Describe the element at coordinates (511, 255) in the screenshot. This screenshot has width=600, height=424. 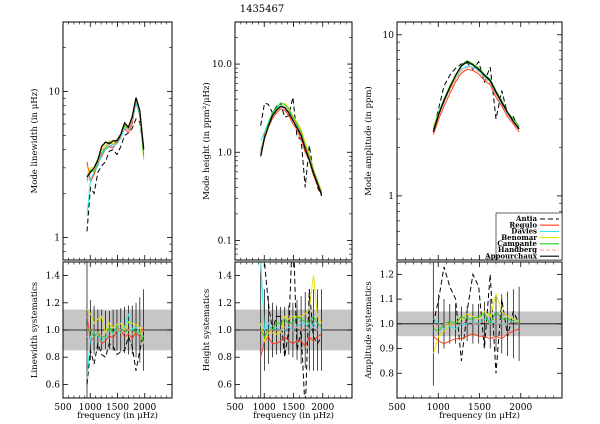
I see `legend-label: Appourchaux` at that location.